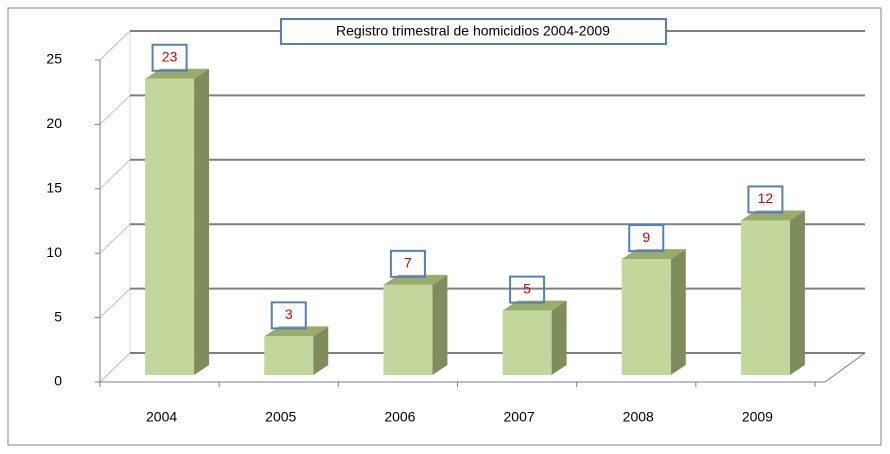  Describe the element at coordinates (58, 381) in the screenshot. I see `y-tick-label: 0` at that location.